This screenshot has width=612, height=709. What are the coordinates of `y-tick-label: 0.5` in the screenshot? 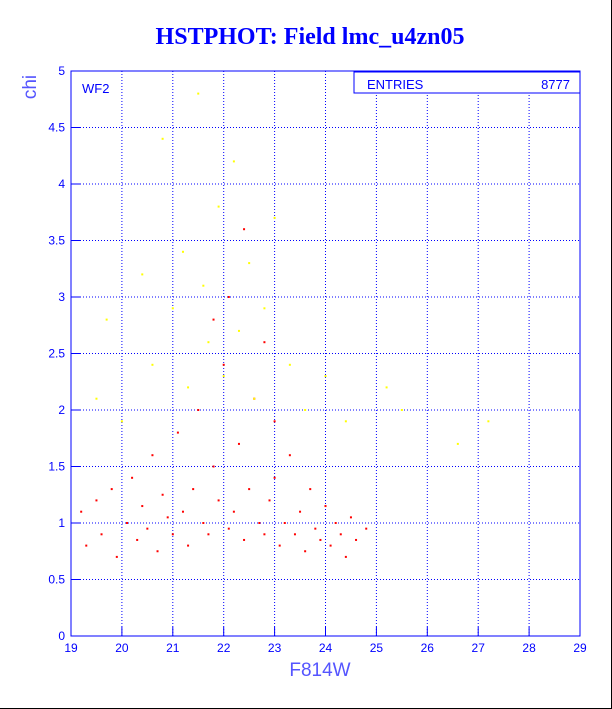 It's located at (56, 580).